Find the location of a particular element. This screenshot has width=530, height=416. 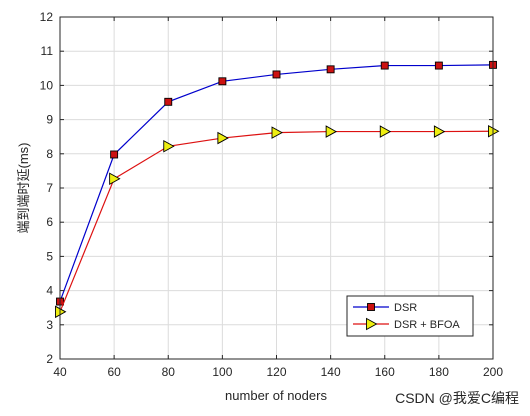

y-tick-label: 12 is located at coordinates (47, 17).